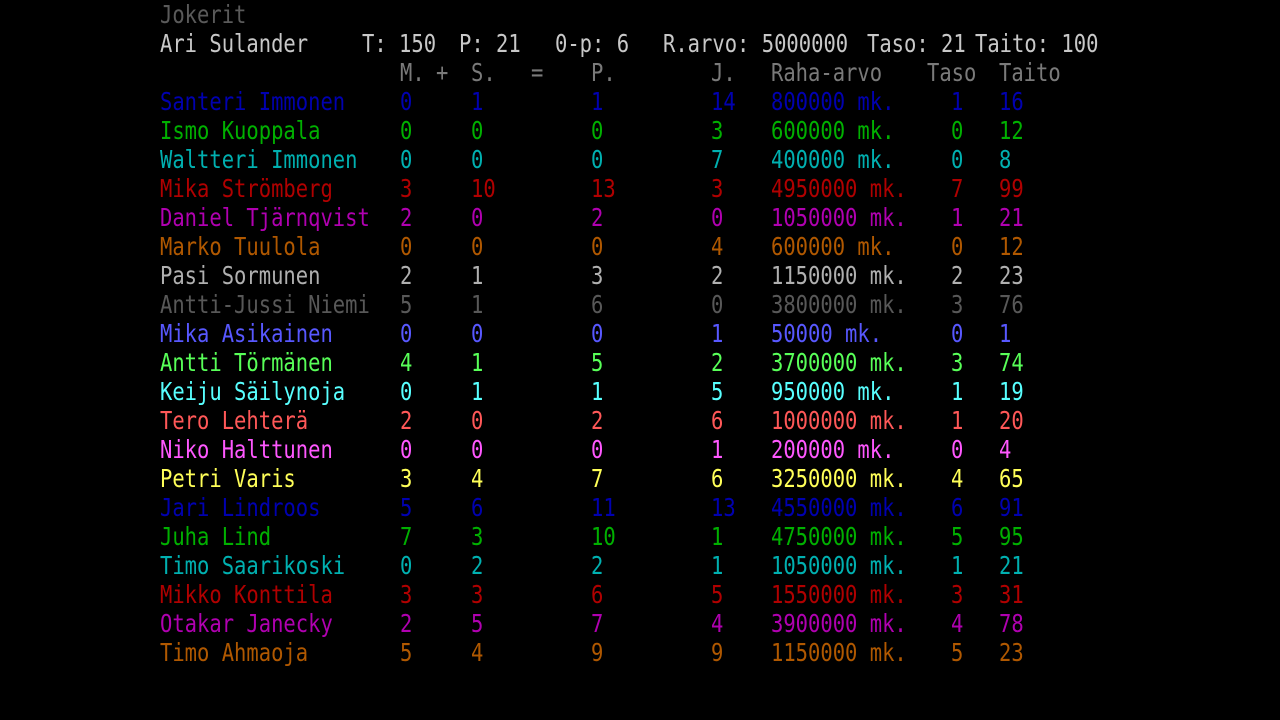 This screenshot has width=1280, height=720. Describe the element at coordinates (246, 449) in the screenshot. I see `player-name: Niko Halttunen` at that location.